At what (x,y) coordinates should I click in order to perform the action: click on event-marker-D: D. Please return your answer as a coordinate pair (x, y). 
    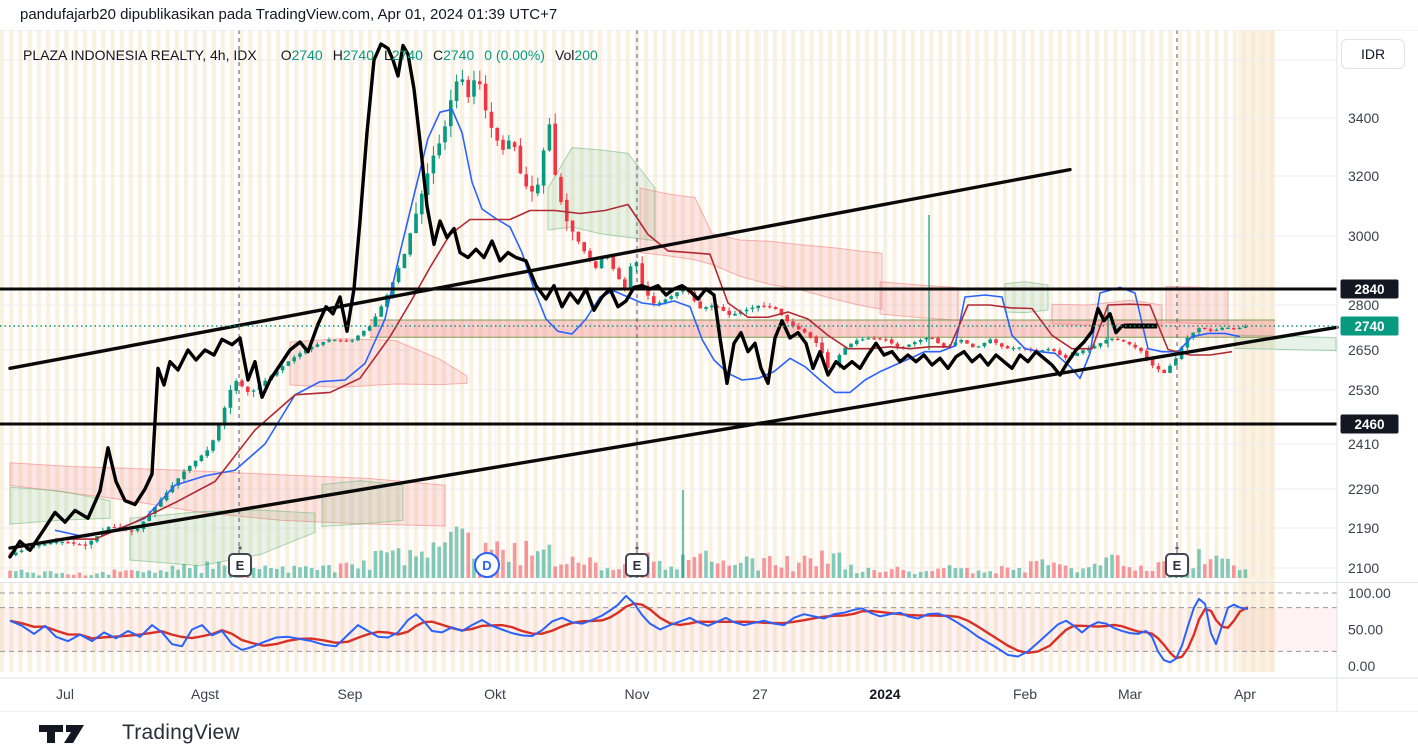
    Looking at the image, I should click on (487, 565).